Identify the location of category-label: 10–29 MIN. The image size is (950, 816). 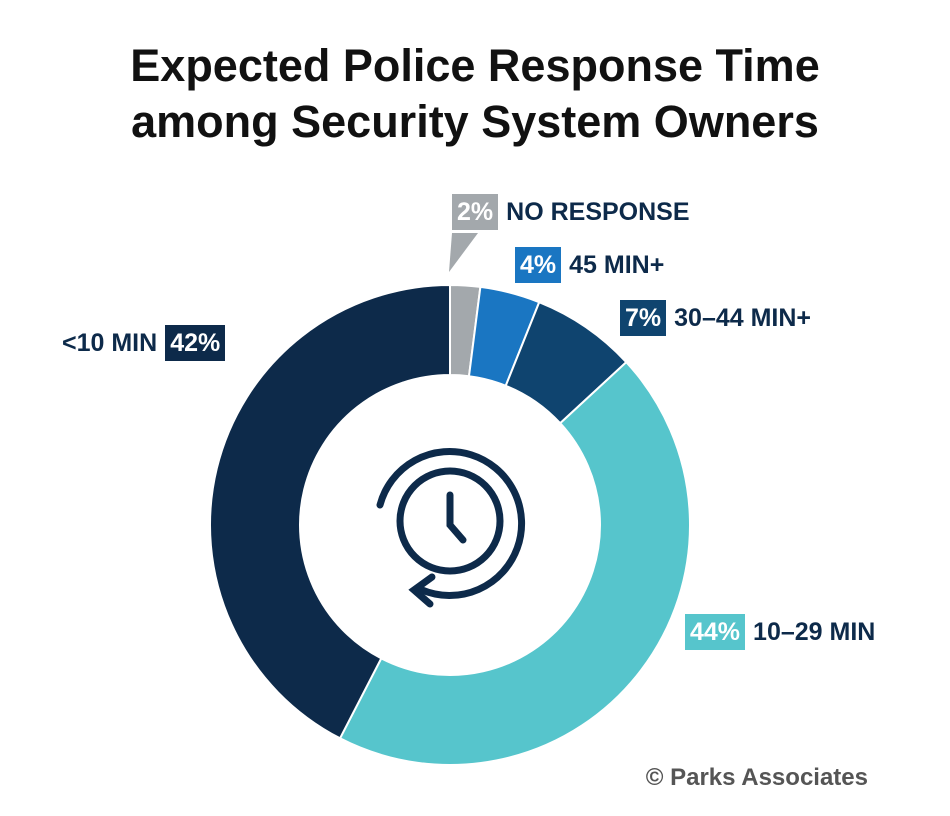
(814, 631).